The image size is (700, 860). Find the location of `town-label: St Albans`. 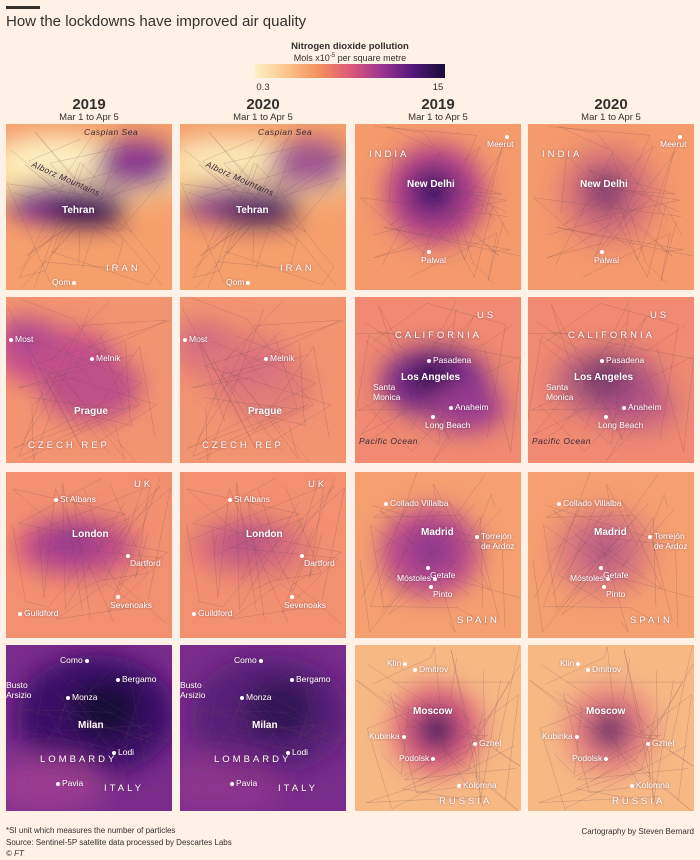

town-label: St Albans is located at coordinates (78, 499).